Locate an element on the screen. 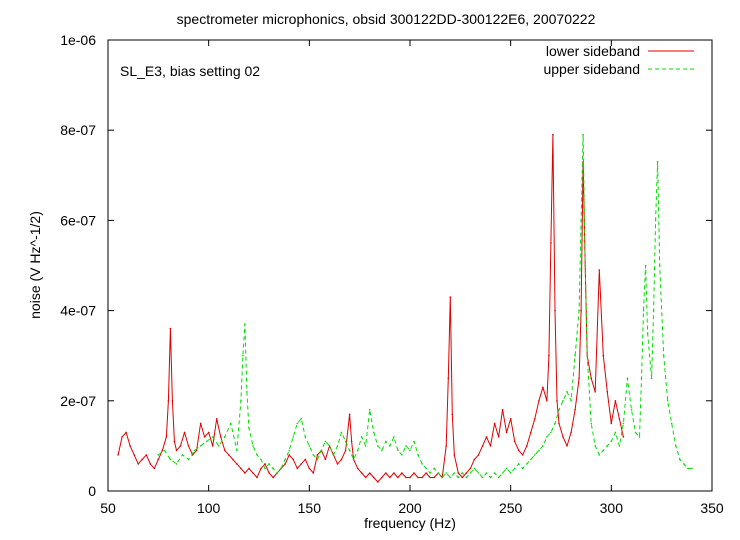 This screenshot has width=740, height=540. x-tick-label: 250 is located at coordinates (511, 508).